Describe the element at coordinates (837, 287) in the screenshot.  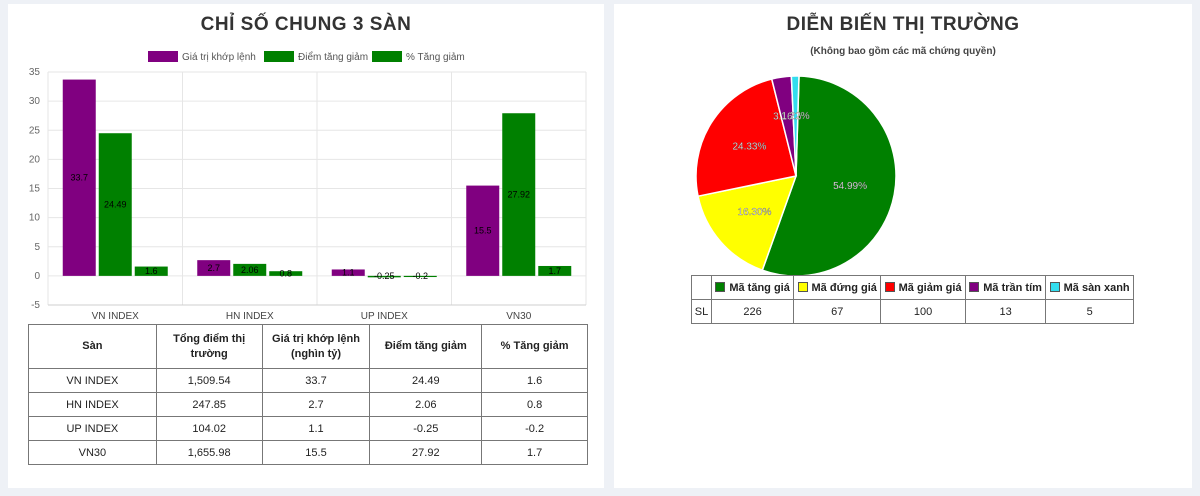
I see `legend-column-header: Mã đứng giá` at that location.